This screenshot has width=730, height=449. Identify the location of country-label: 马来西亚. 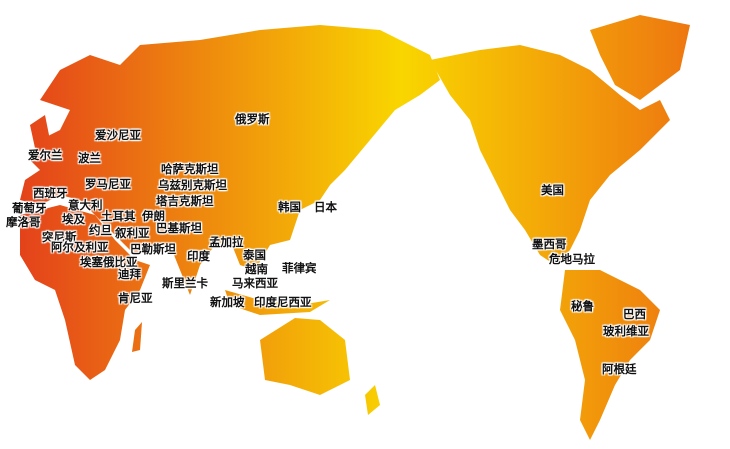
(255, 283).